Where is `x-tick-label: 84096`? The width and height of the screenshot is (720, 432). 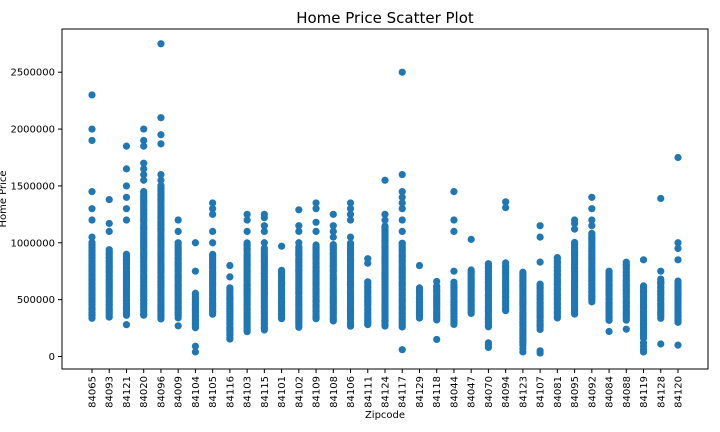
x-tick-label: 84096 is located at coordinates (161, 392).